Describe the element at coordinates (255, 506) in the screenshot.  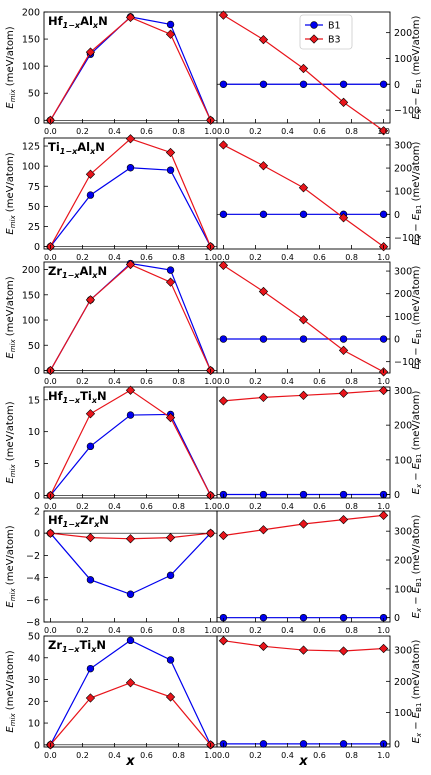
I see `x-tick-label: 0.2` at that location.